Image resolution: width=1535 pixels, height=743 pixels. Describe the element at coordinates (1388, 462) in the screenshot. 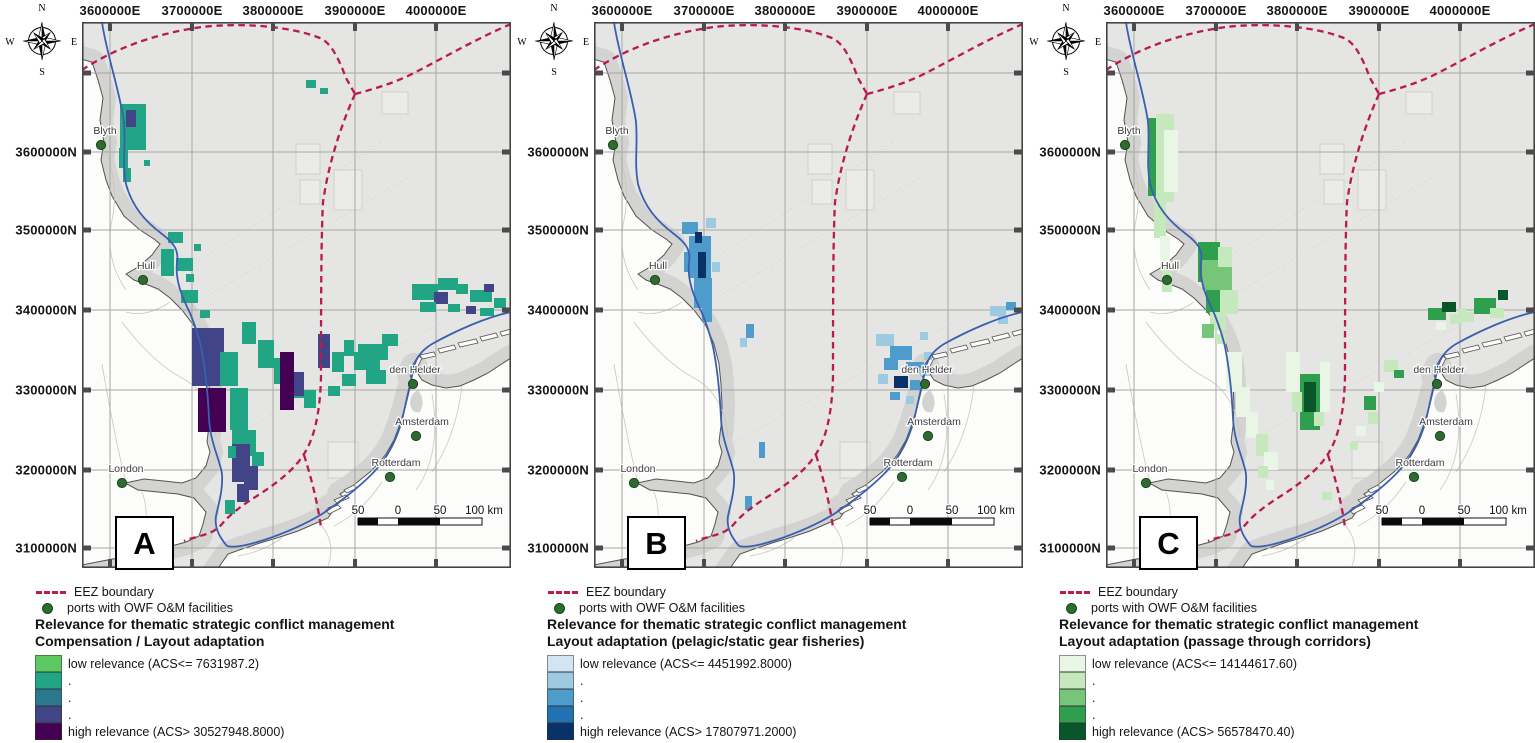

I see `continental-landmass` at that location.